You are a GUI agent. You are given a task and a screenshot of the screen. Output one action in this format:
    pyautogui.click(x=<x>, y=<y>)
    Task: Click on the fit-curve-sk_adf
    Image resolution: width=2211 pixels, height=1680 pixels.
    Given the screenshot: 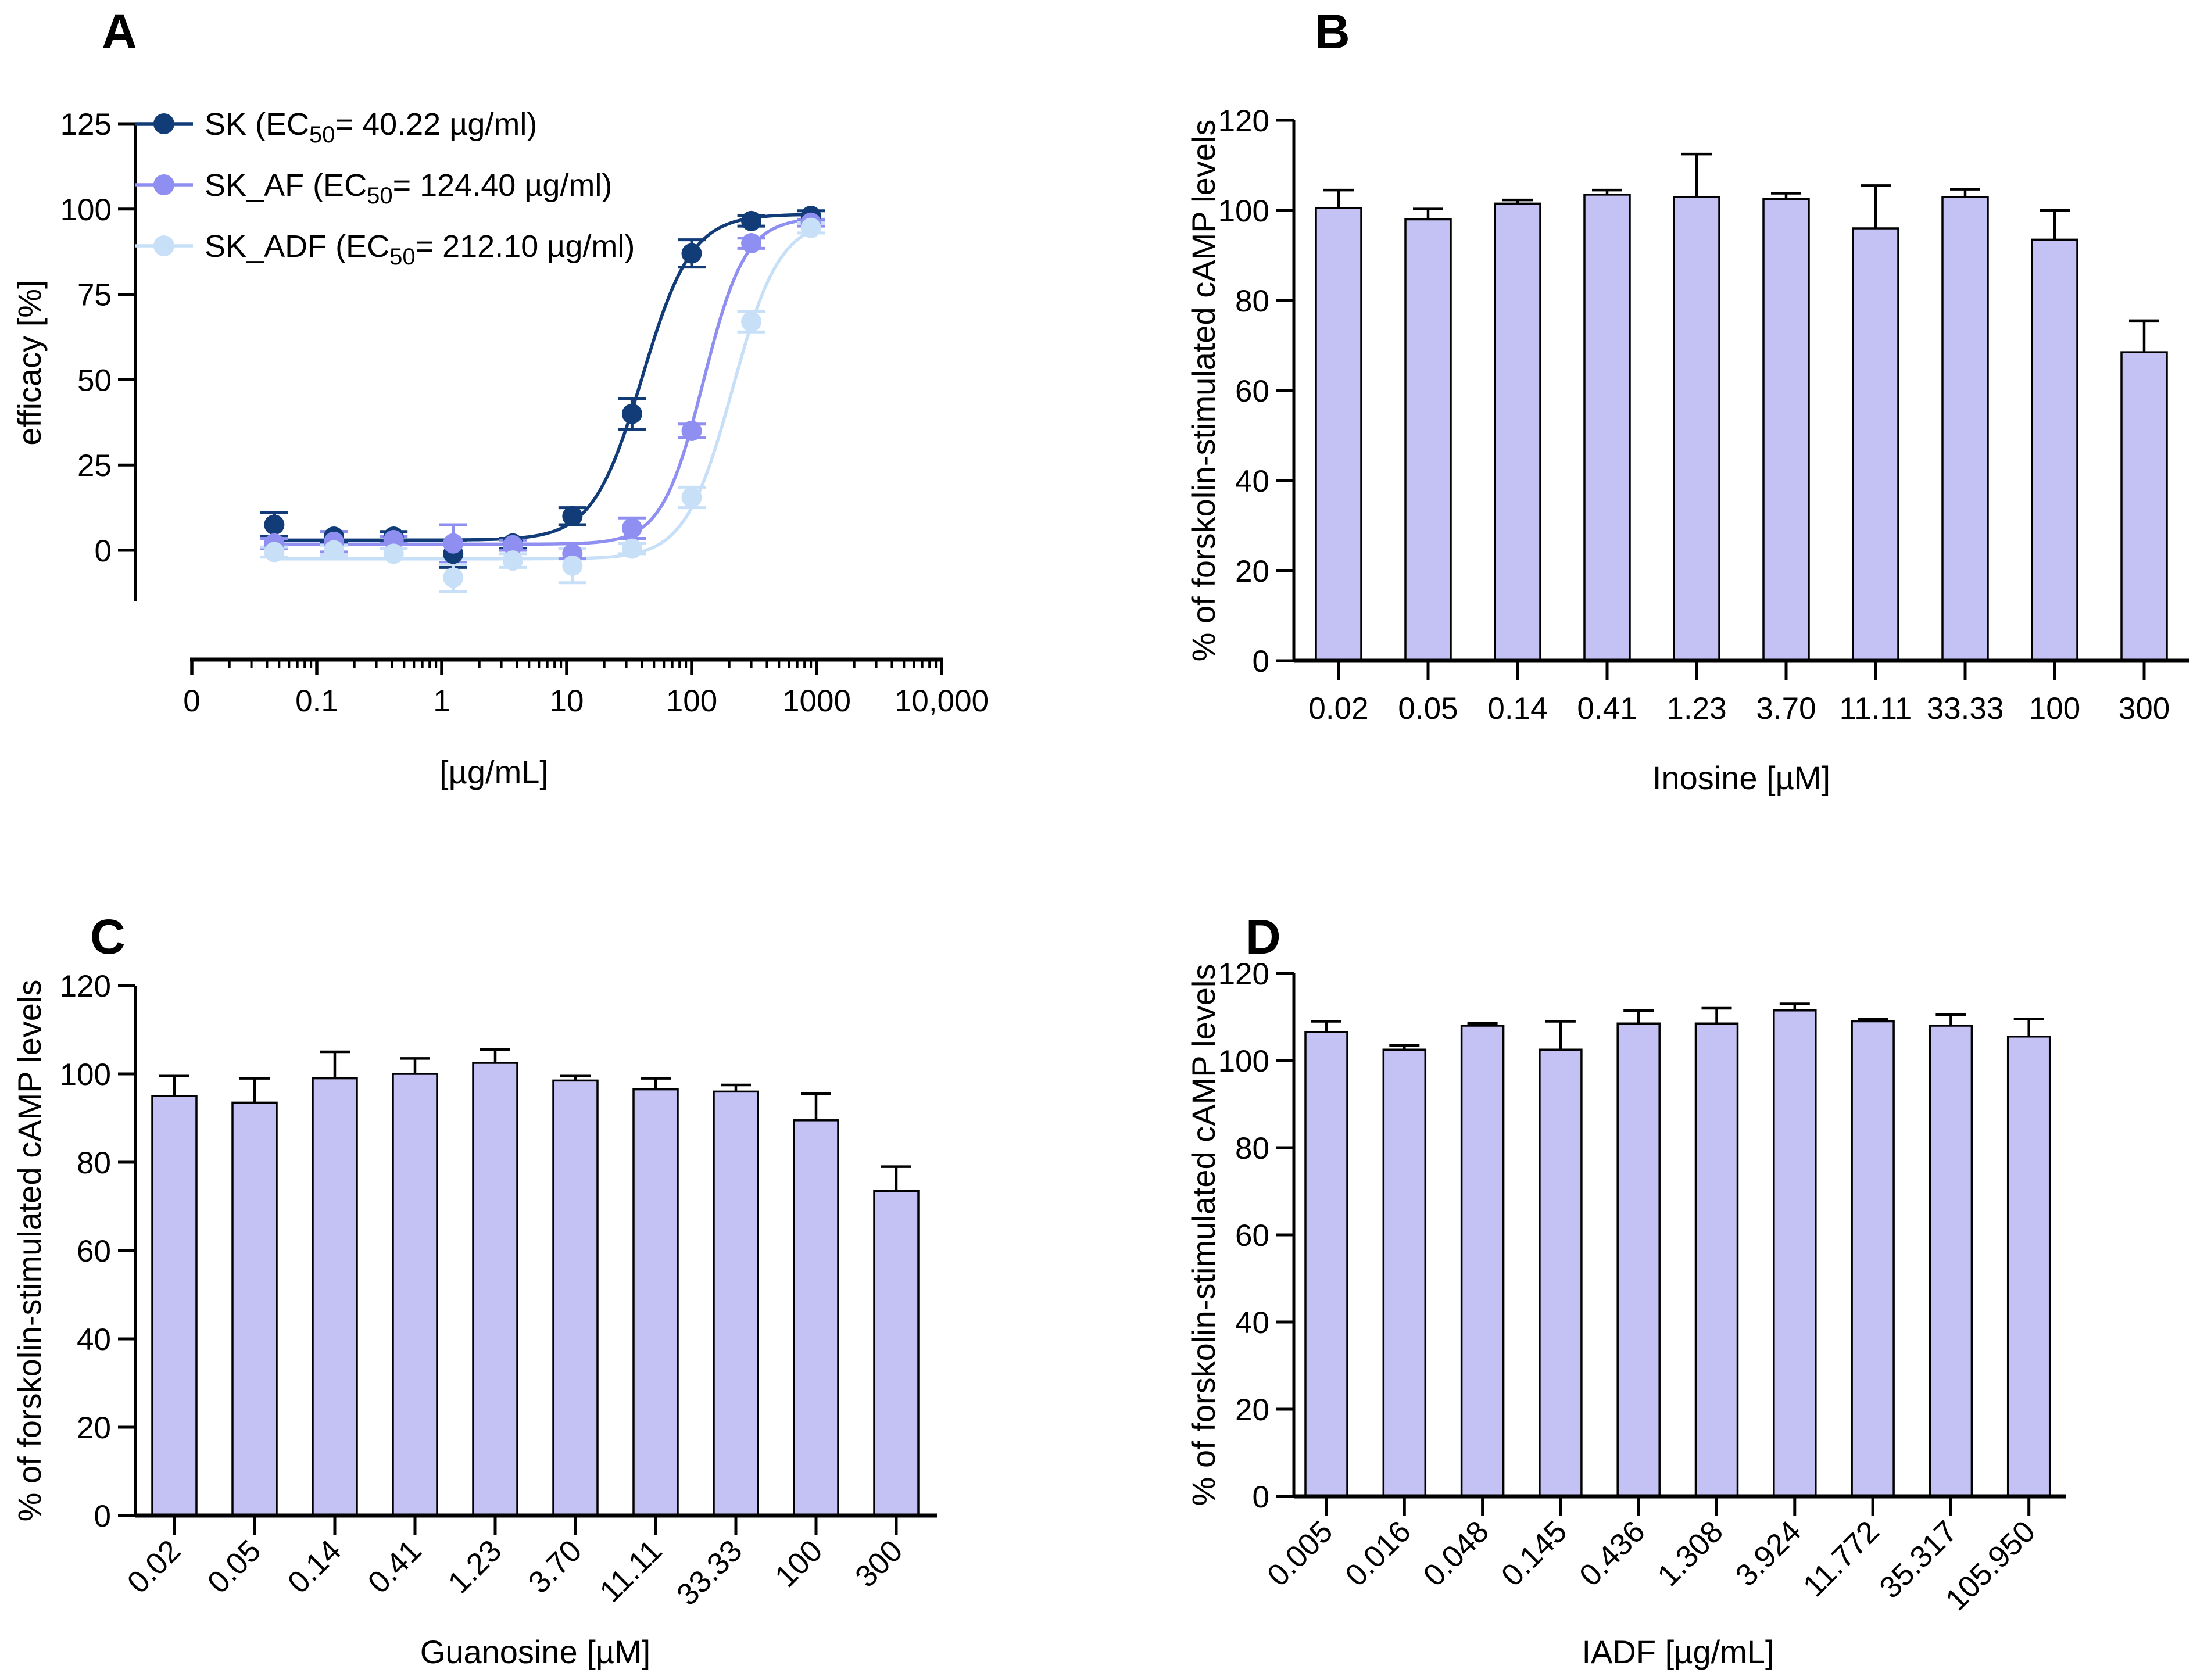 What is the action you would take?
    pyautogui.click(x=543, y=395)
    